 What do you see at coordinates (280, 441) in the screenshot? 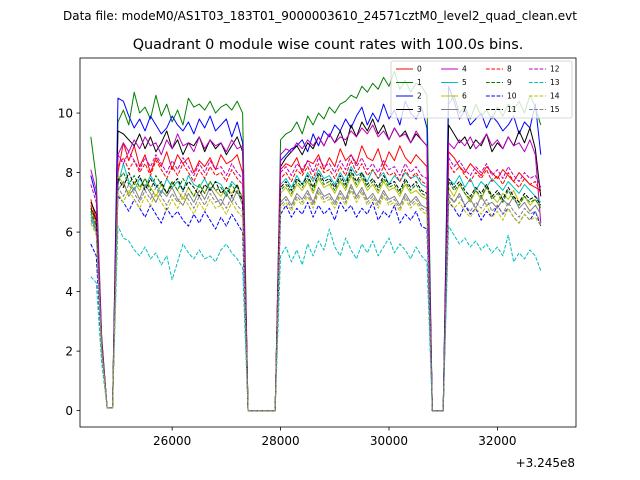
I see `x-tick-label: 28000` at bounding box center [280, 441].